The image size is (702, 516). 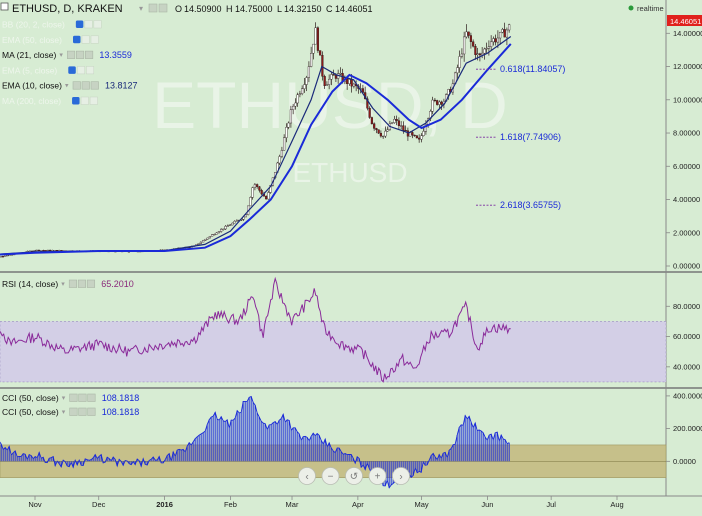 I want to click on rsi-visibility-icon, so click(x=73, y=283).